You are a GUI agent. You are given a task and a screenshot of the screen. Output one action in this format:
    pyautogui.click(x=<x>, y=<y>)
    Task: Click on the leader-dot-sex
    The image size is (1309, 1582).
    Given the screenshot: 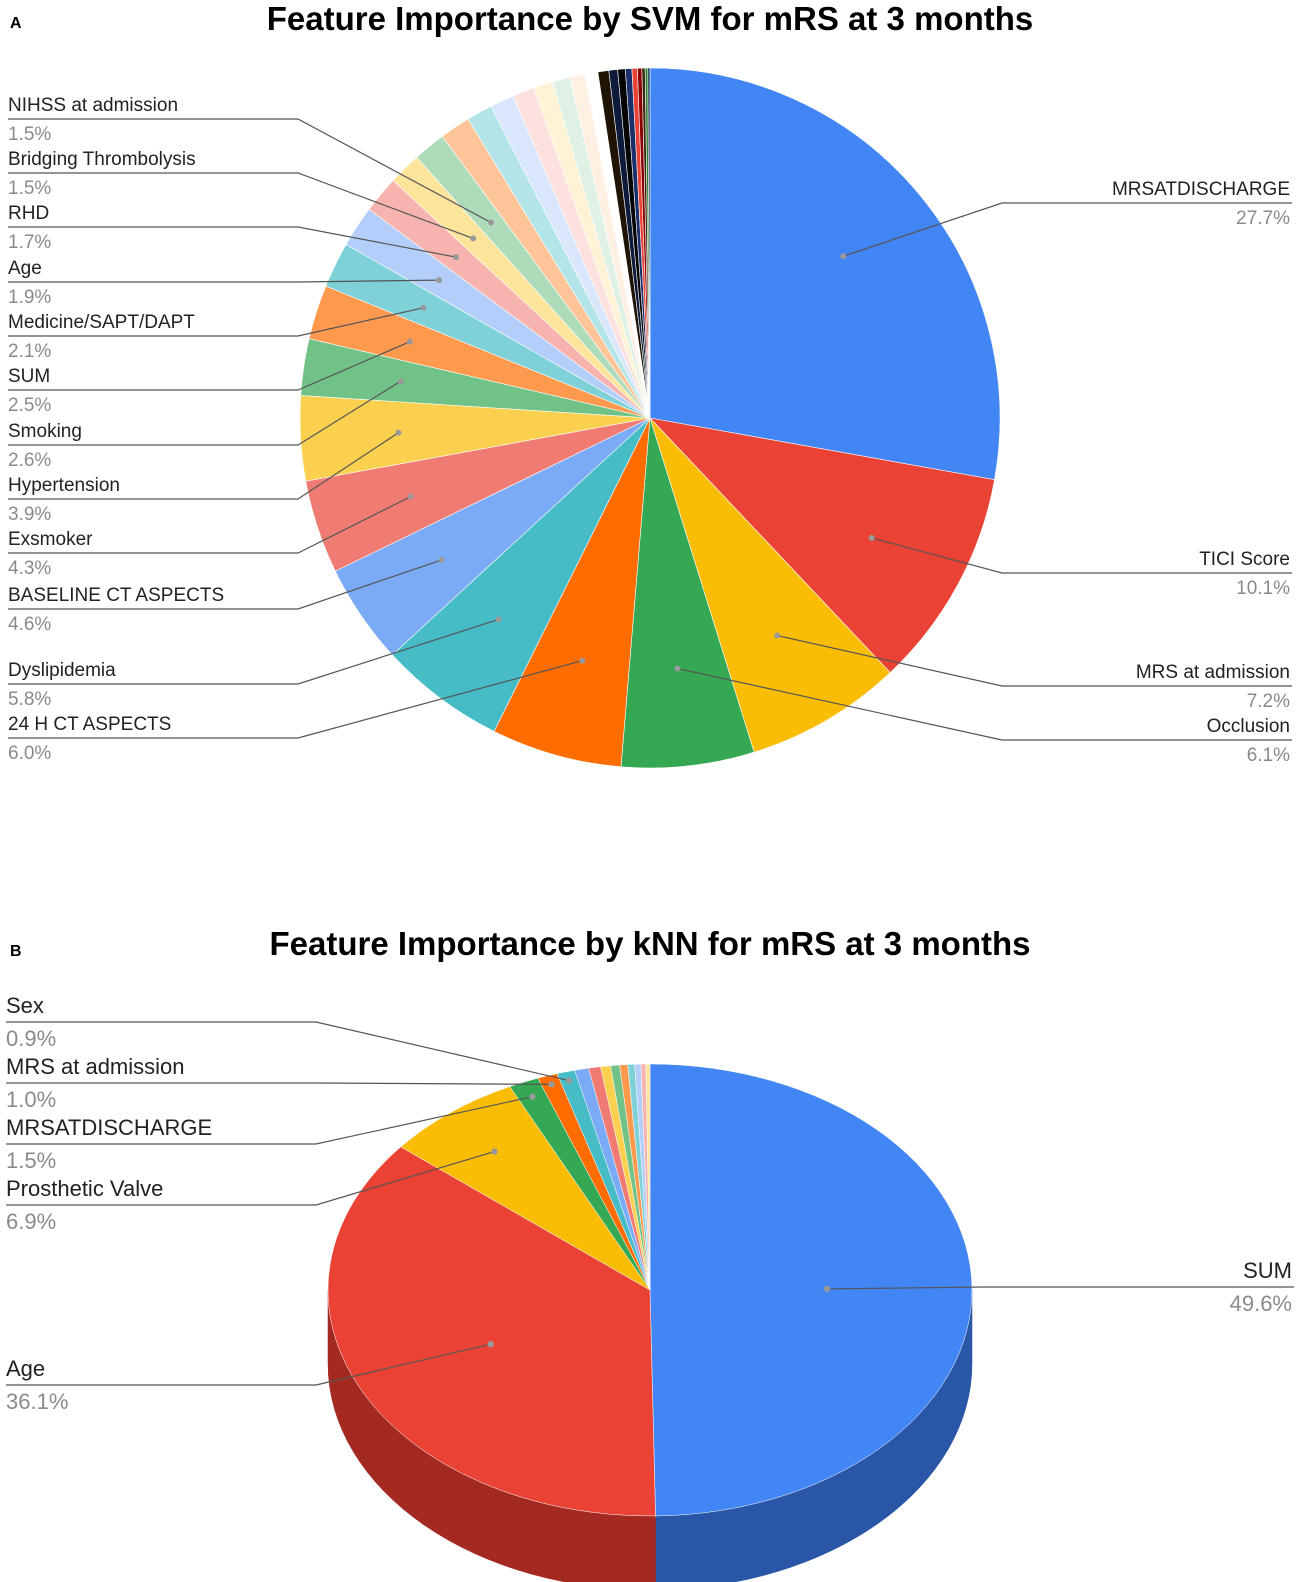 What is the action you would take?
    pyautogui.click(x=569, y=1080)
    